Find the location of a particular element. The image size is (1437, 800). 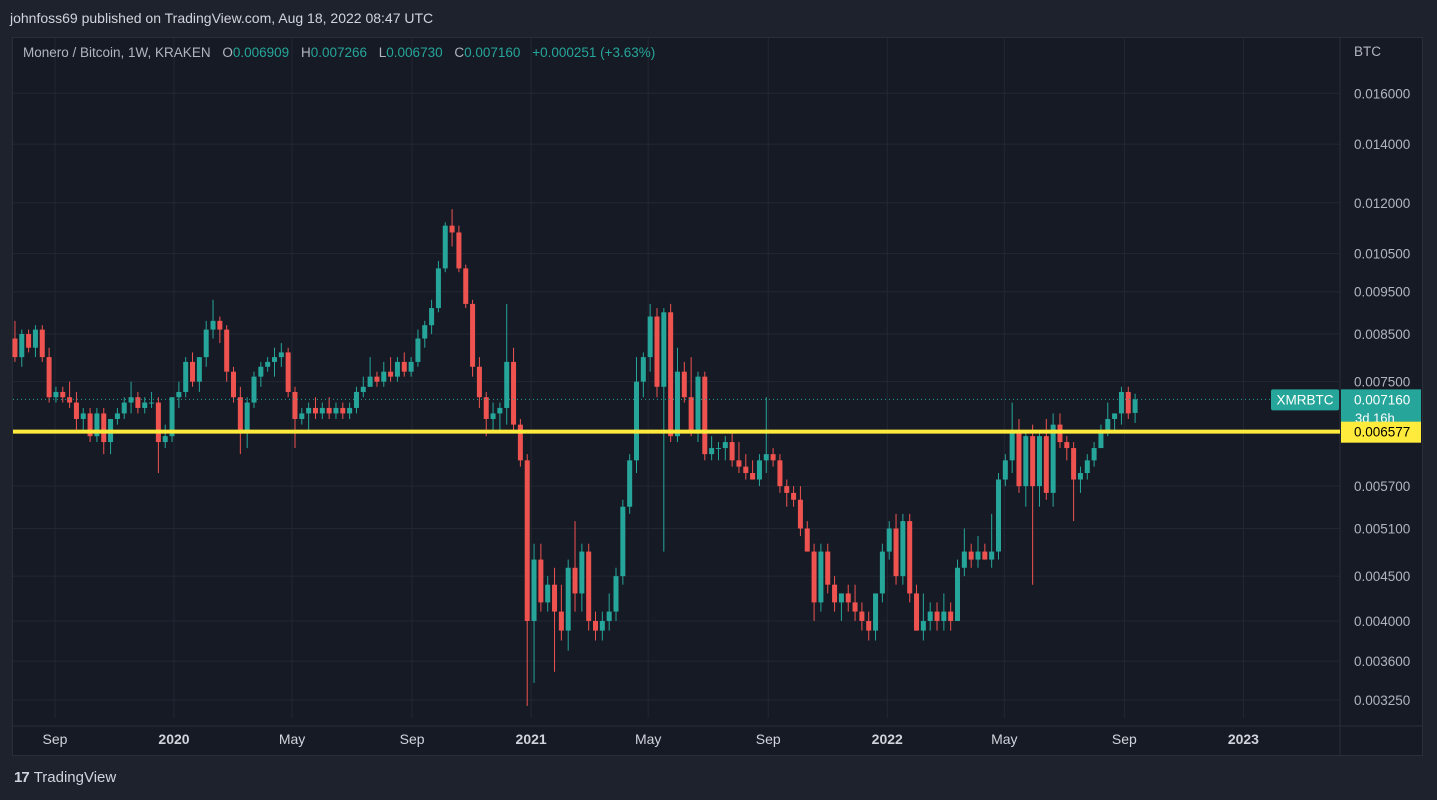

y-tick-label: 0.016000 is located at coordinates (1382, 93).